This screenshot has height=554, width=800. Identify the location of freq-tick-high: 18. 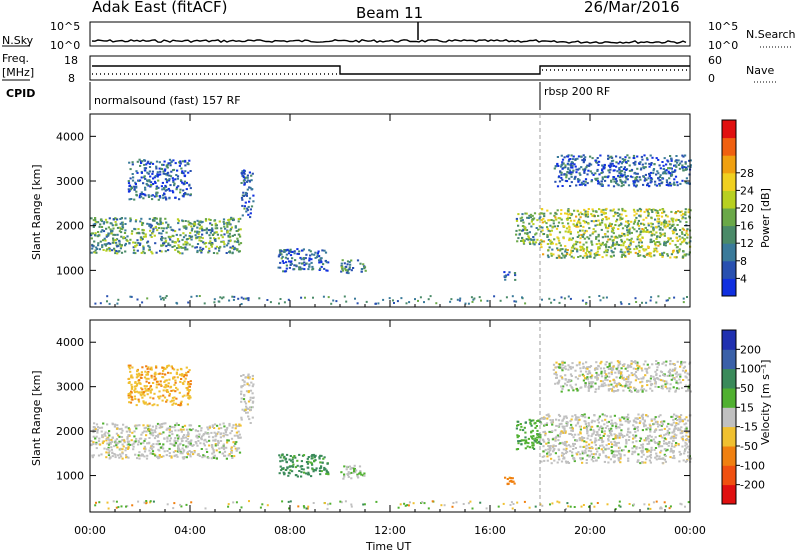
(71, 60).